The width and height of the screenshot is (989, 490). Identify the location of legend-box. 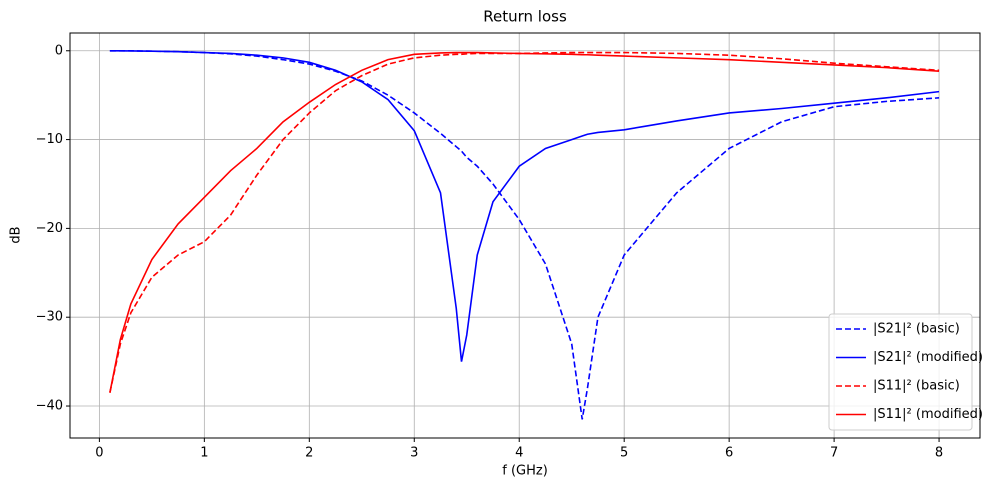
(900, 372).